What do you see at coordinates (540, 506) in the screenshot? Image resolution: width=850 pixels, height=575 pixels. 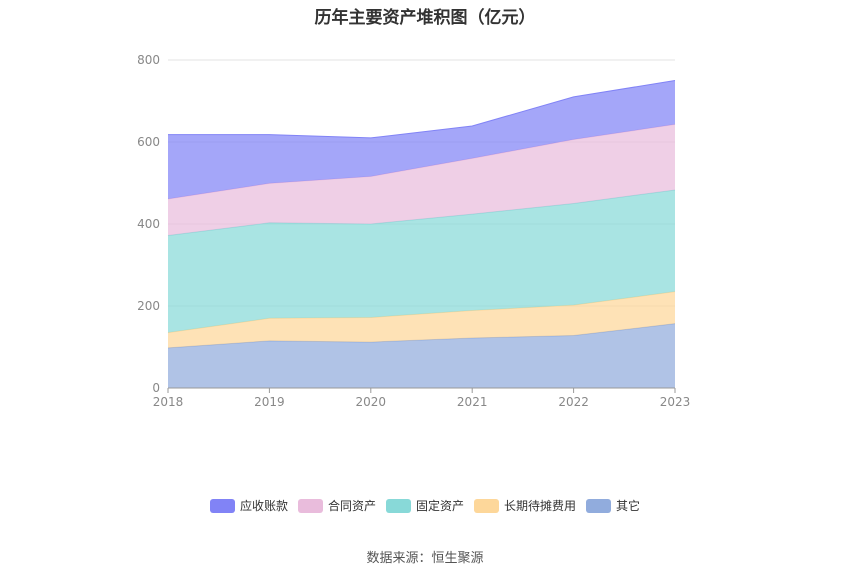 I see `legend-label: 长期待摊费用` at bounding box center [540, 506].